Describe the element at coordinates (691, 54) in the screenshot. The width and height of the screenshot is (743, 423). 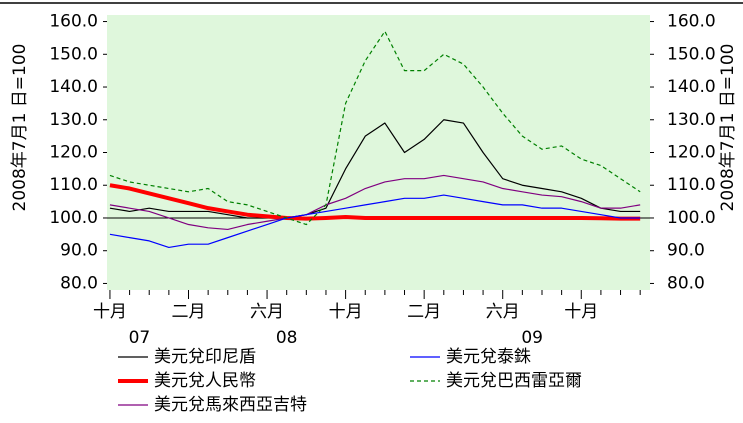
I see `y2-tick-label: 150.0` at that location.